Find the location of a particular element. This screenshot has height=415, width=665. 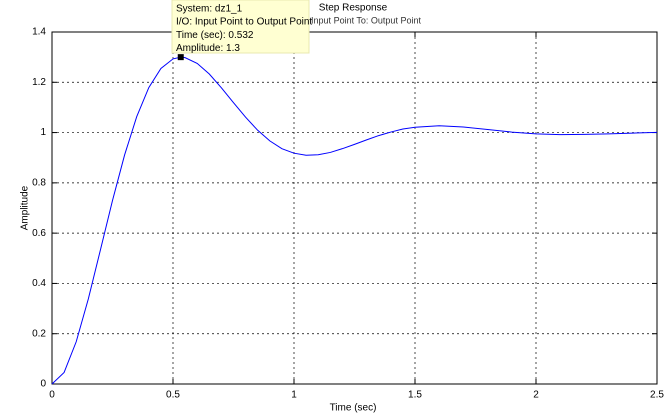

datatip-box is located at coordinates (240, 27).